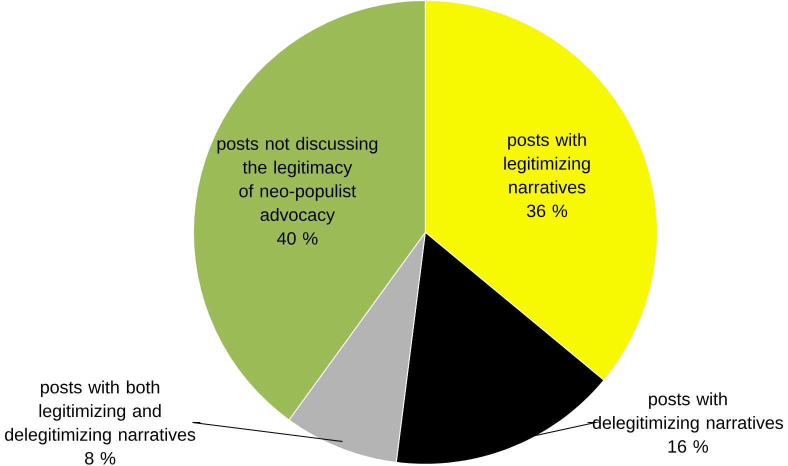 The width and height of the screenshot is (788, 466). Describe the element at coordinates (100, 458) in the screenshot. I see `data-label: 8 %` at that location.